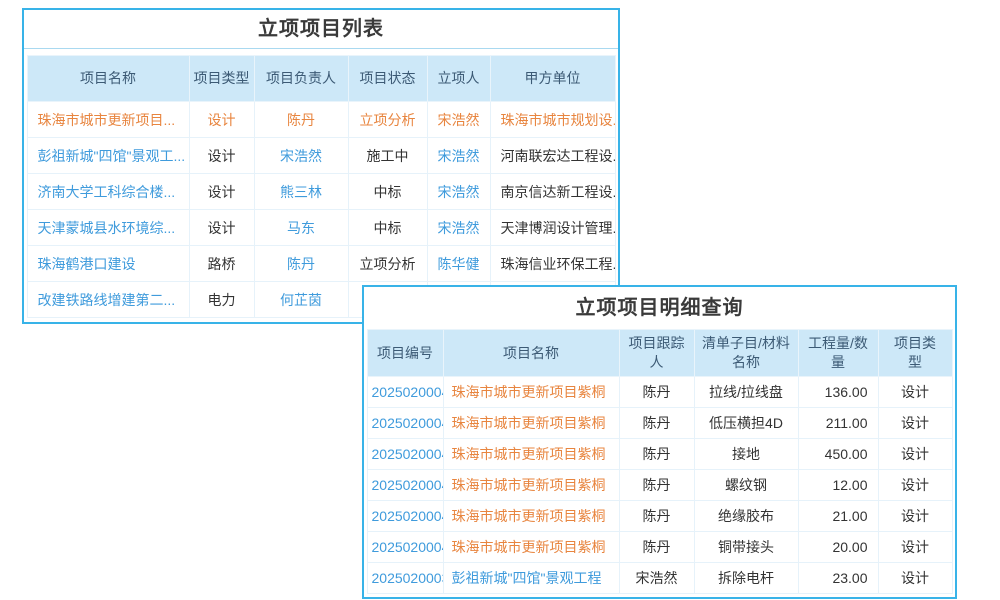 The image size is (1000, 600). What do you see at coordinates (838, 485) in the screenshot?
I see `table-cell: 12.00` at bounding box center [838, 485].